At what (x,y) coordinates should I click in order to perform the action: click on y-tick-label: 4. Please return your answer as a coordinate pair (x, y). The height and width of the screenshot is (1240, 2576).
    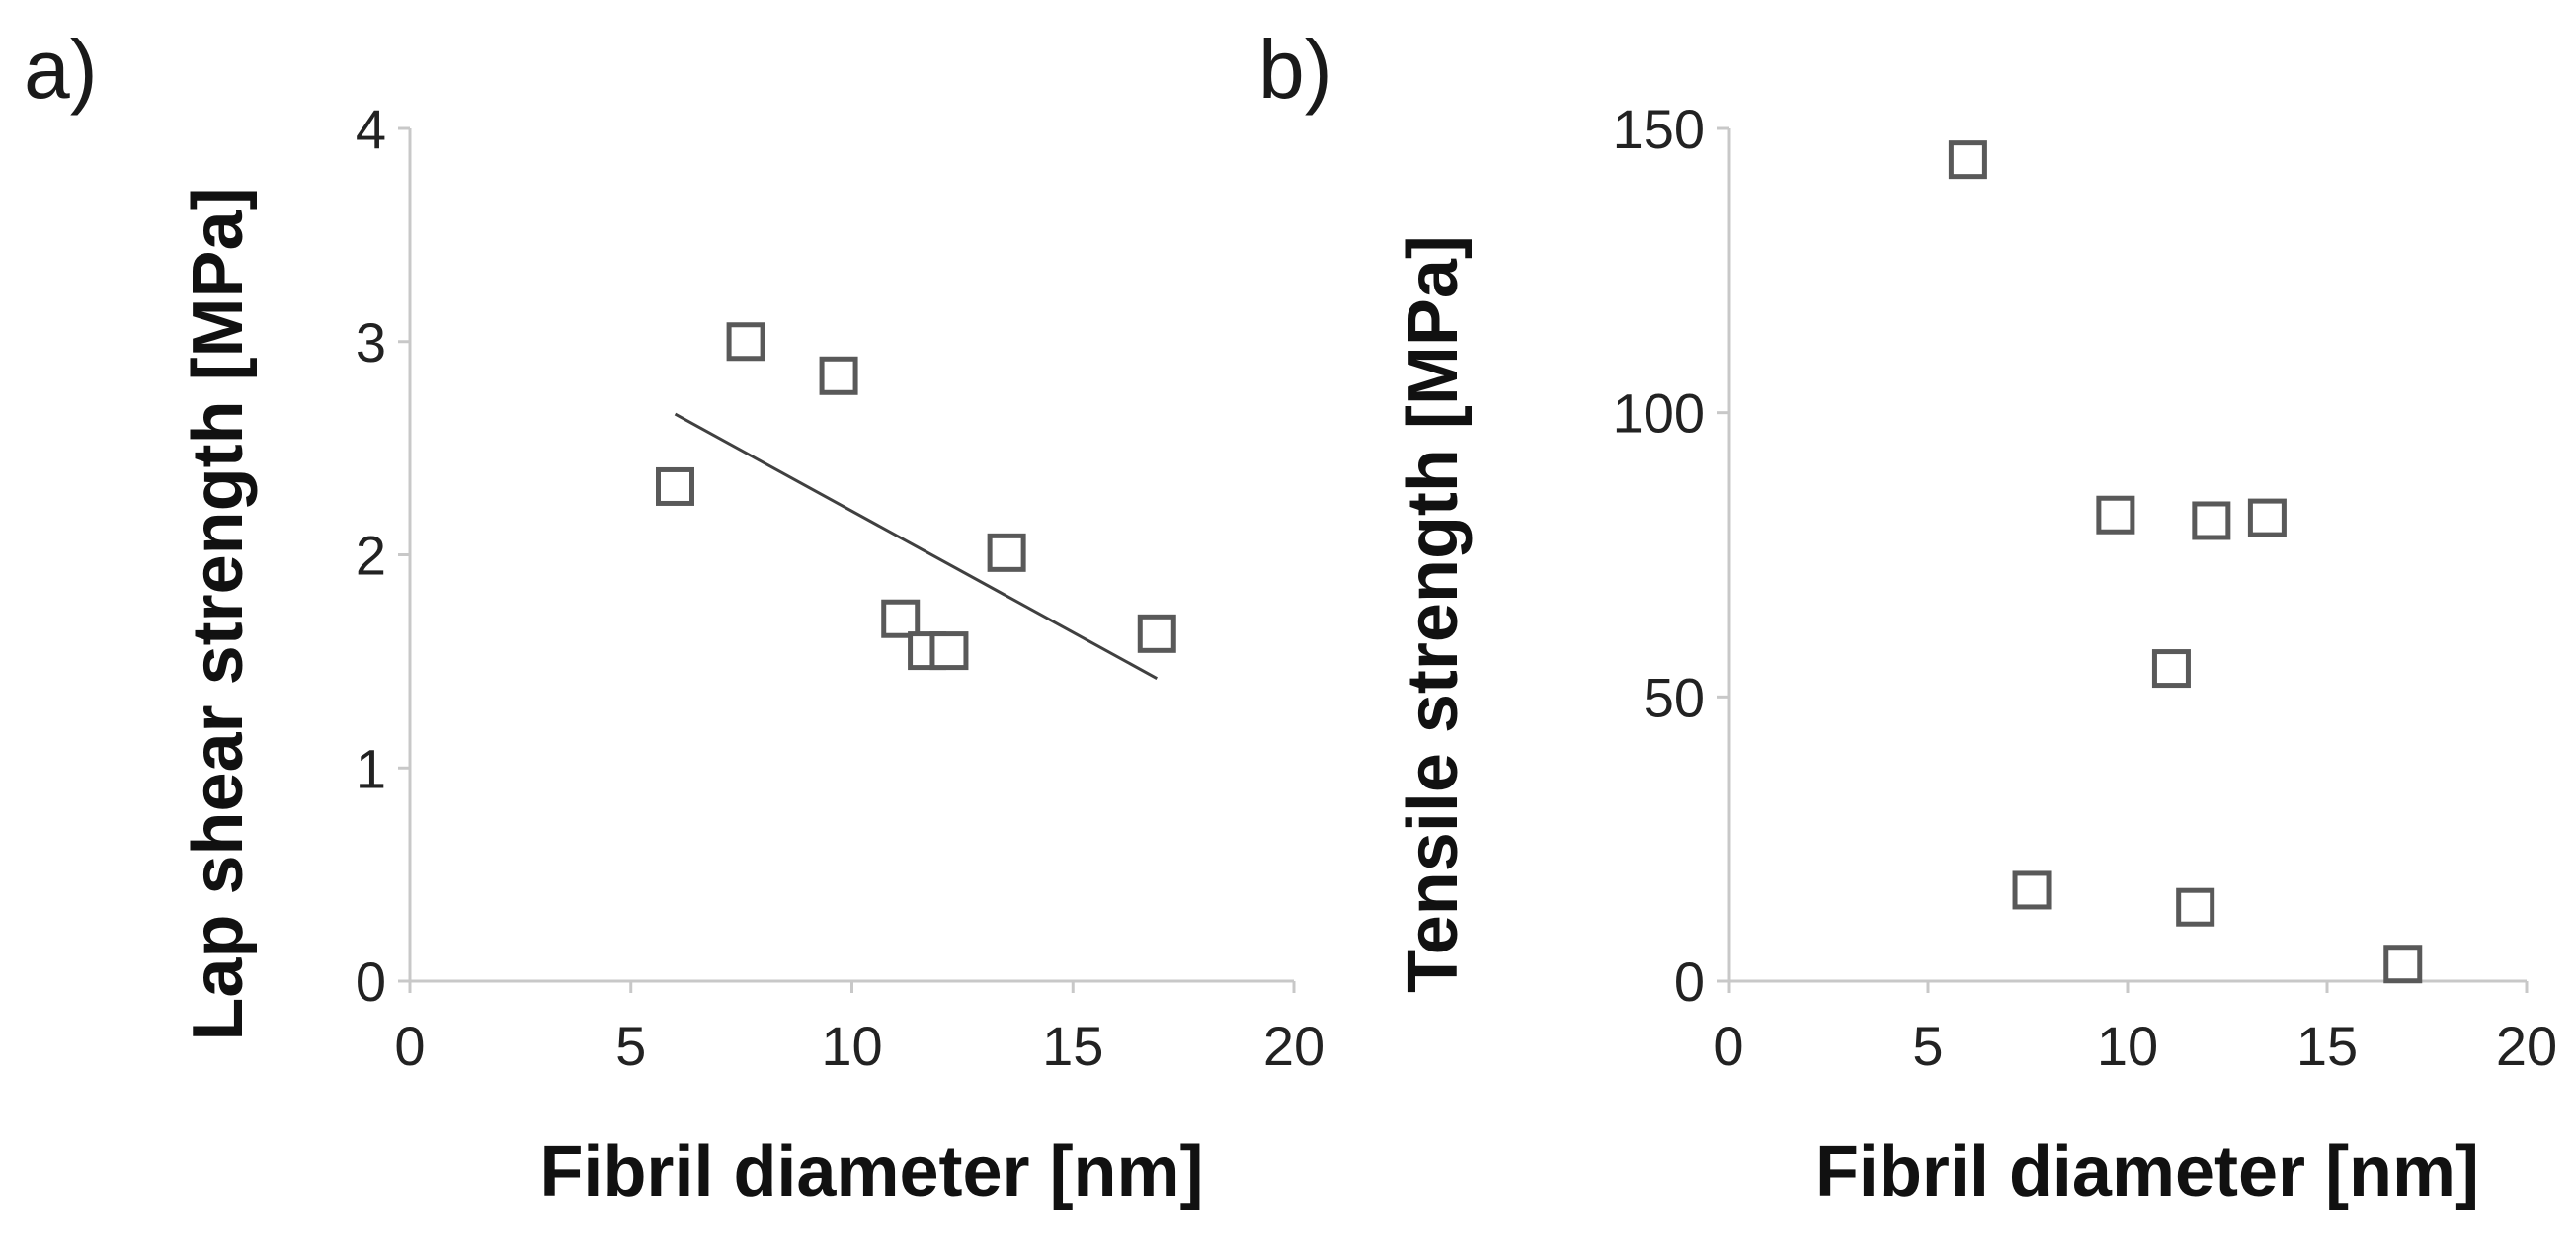
    Looking at the image, I should click on (371, 129).